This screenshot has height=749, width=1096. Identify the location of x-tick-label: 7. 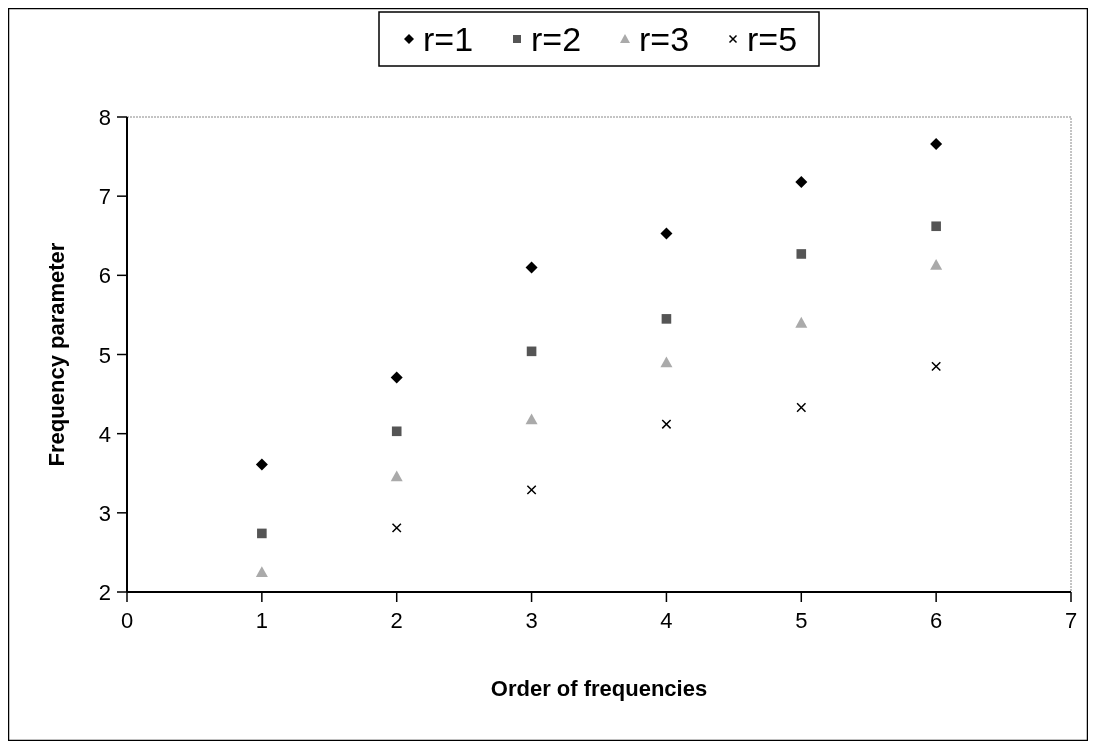
(1071, 620).